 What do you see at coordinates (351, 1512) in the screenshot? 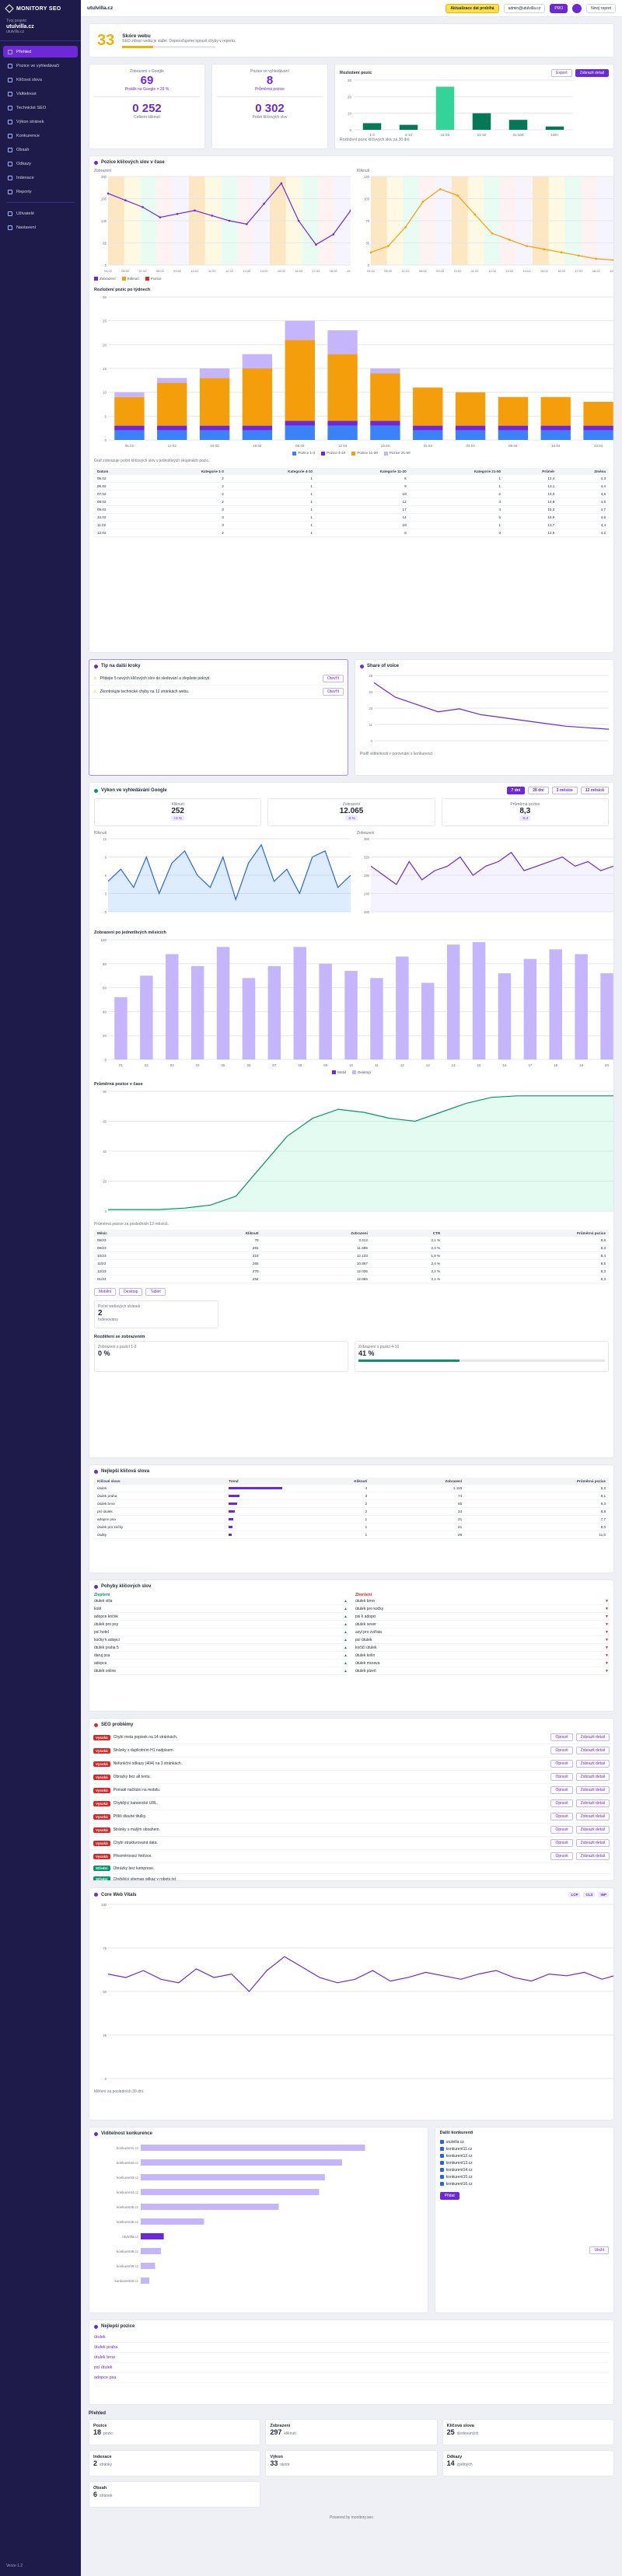
I see `table-row: psí útulek 2 34 8,8` at bounding box center [351, 1512].